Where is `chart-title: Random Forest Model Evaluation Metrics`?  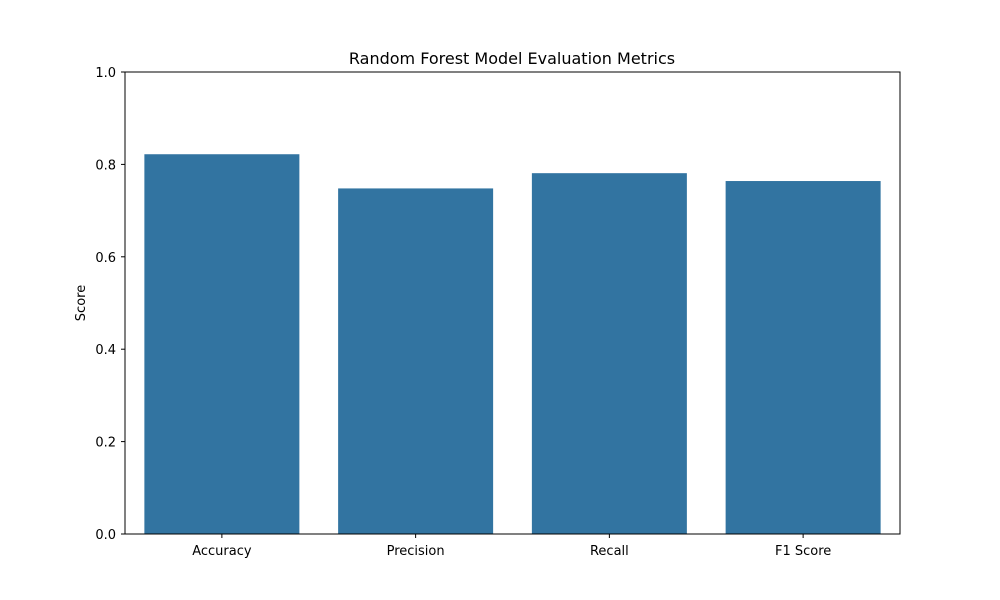
chart-title: Random Forest Model Evaluation Metrics is located at coordinates (512, 58).